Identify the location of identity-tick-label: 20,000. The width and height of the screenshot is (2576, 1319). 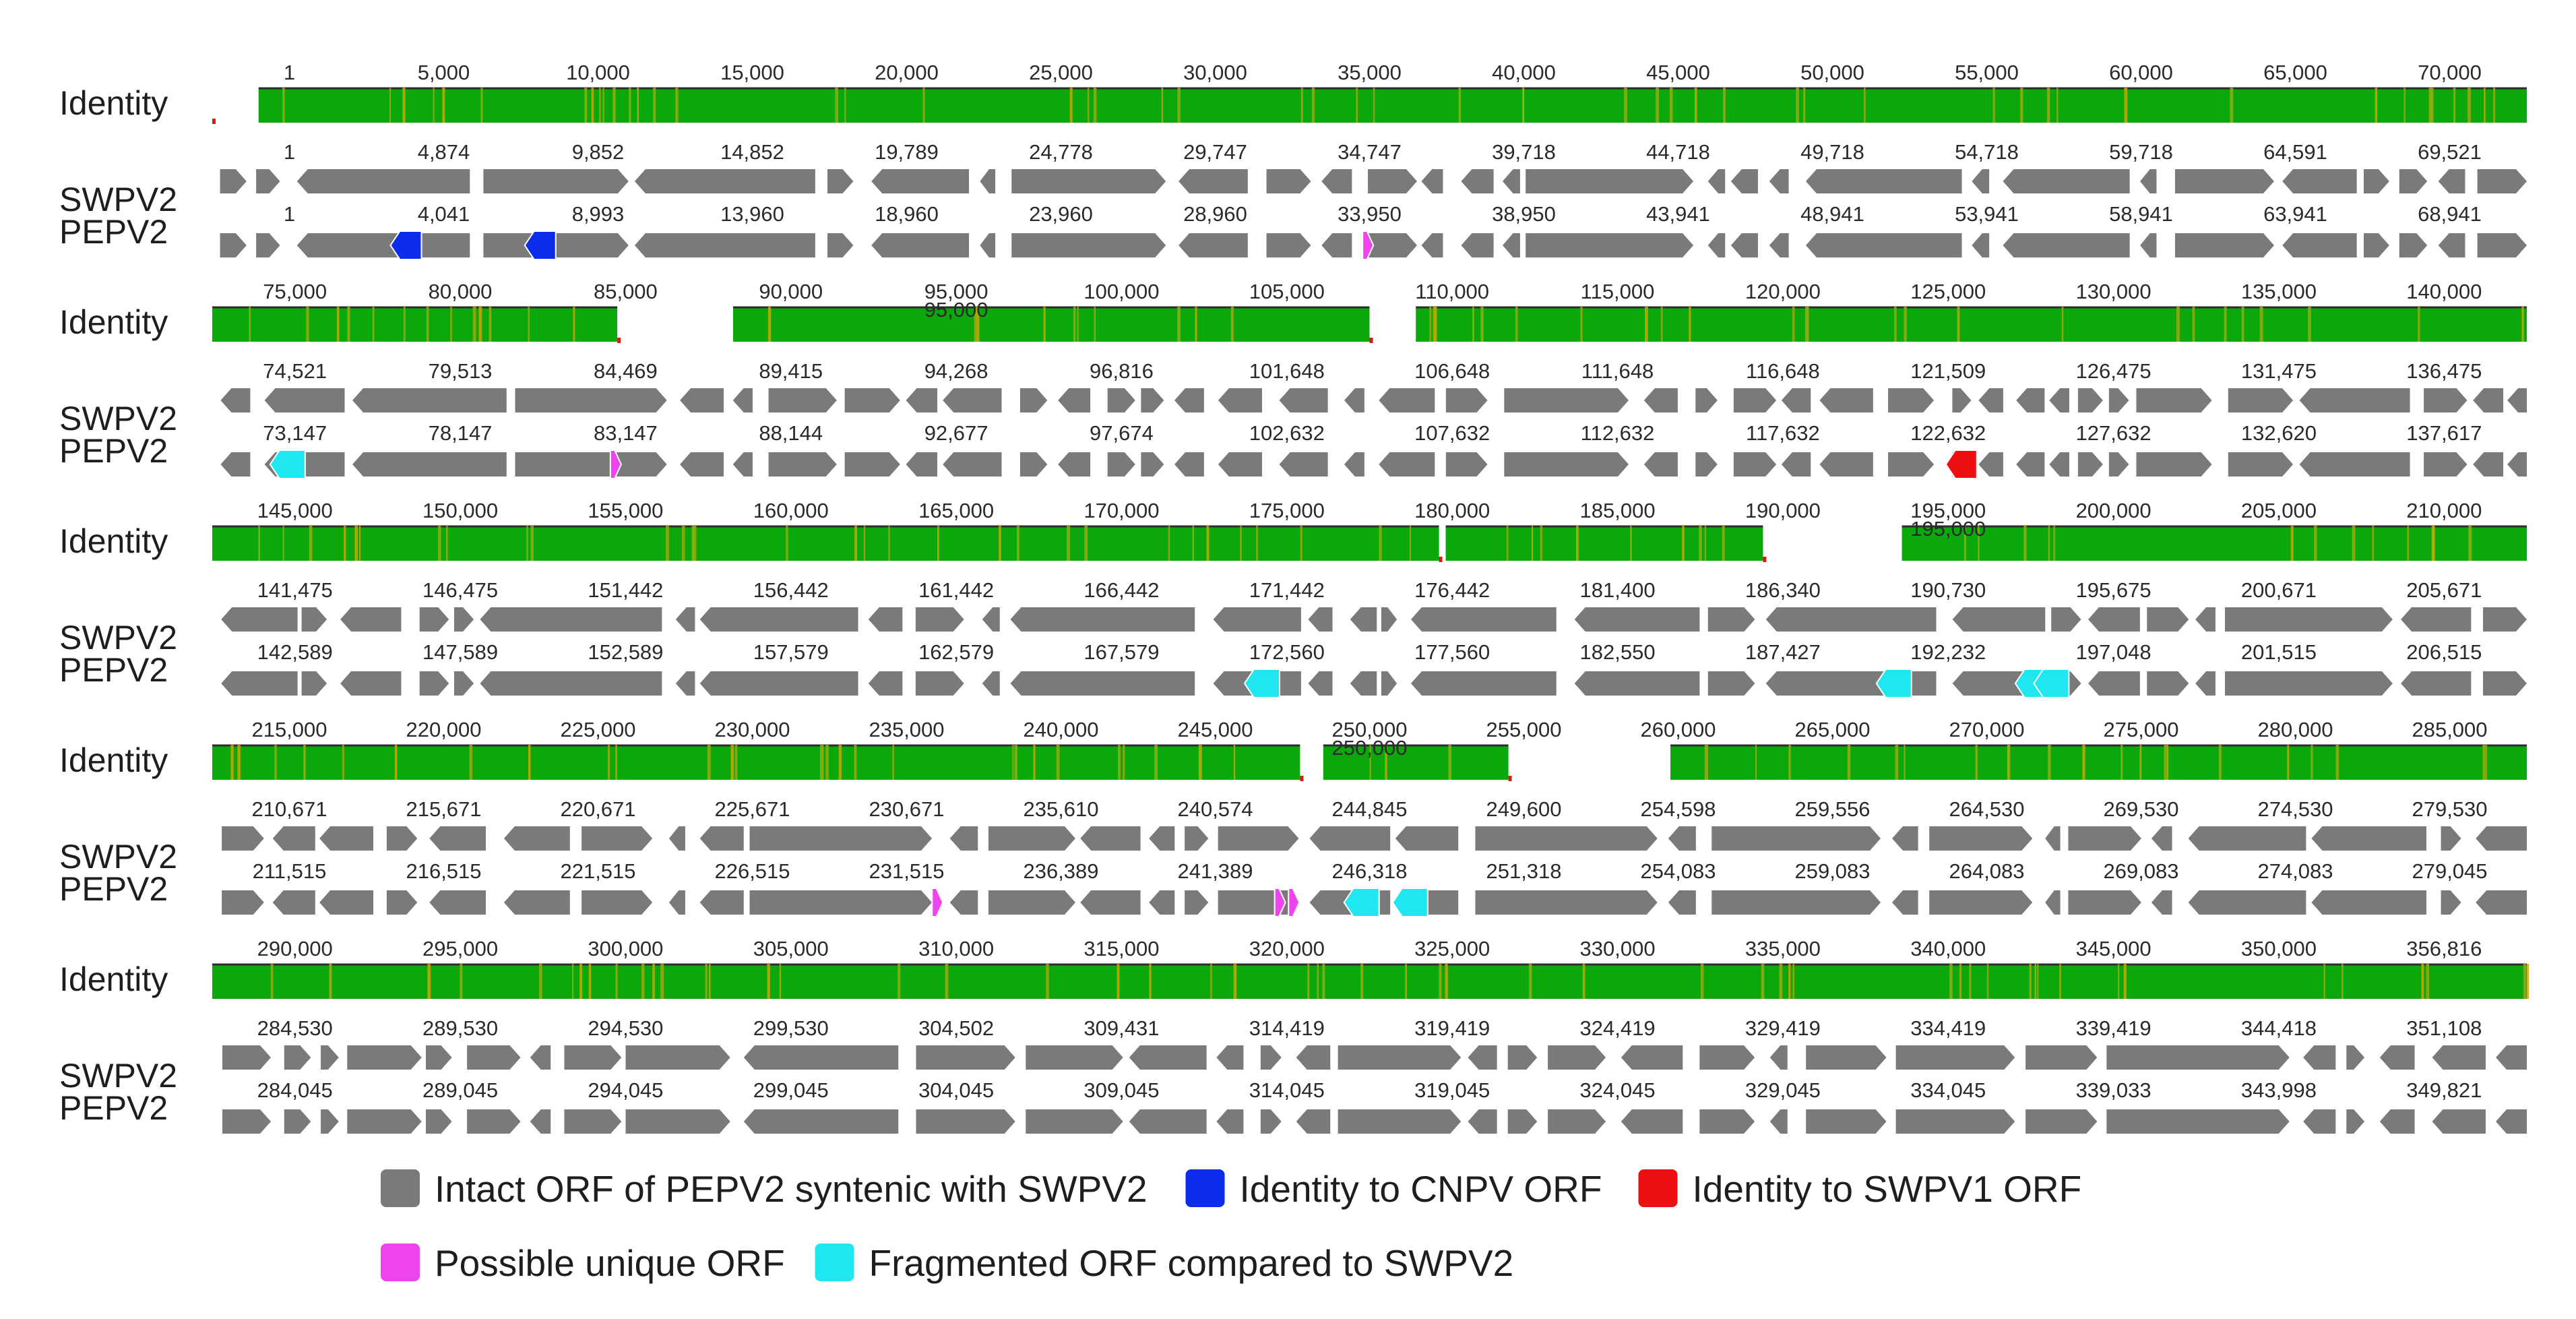
(907, 72).